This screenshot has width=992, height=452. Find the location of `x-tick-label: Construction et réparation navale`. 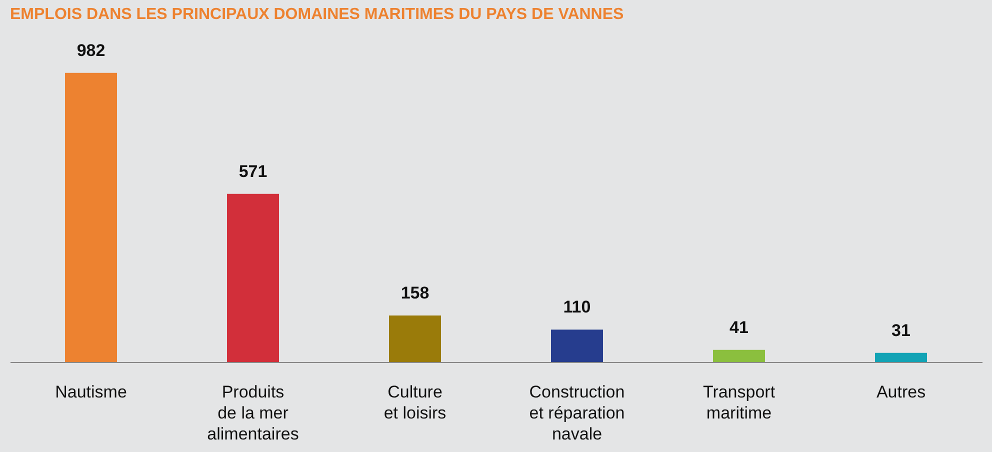

x-tick-label: Construction et réparation navale is located at coordinates (577, 413).